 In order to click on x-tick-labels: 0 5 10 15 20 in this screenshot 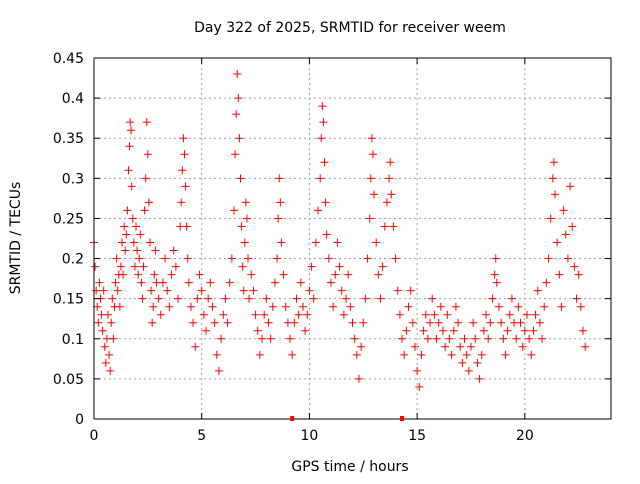, I will do `click(312, 436)`.